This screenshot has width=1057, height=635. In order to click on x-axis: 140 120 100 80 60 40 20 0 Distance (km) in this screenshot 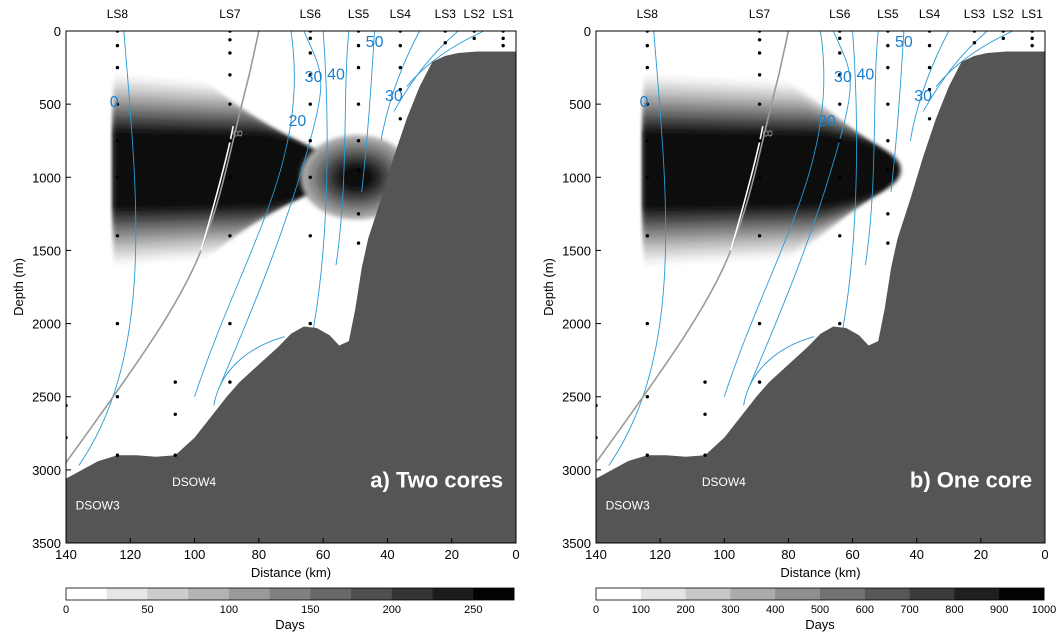, I will do `click(287, 559)`.